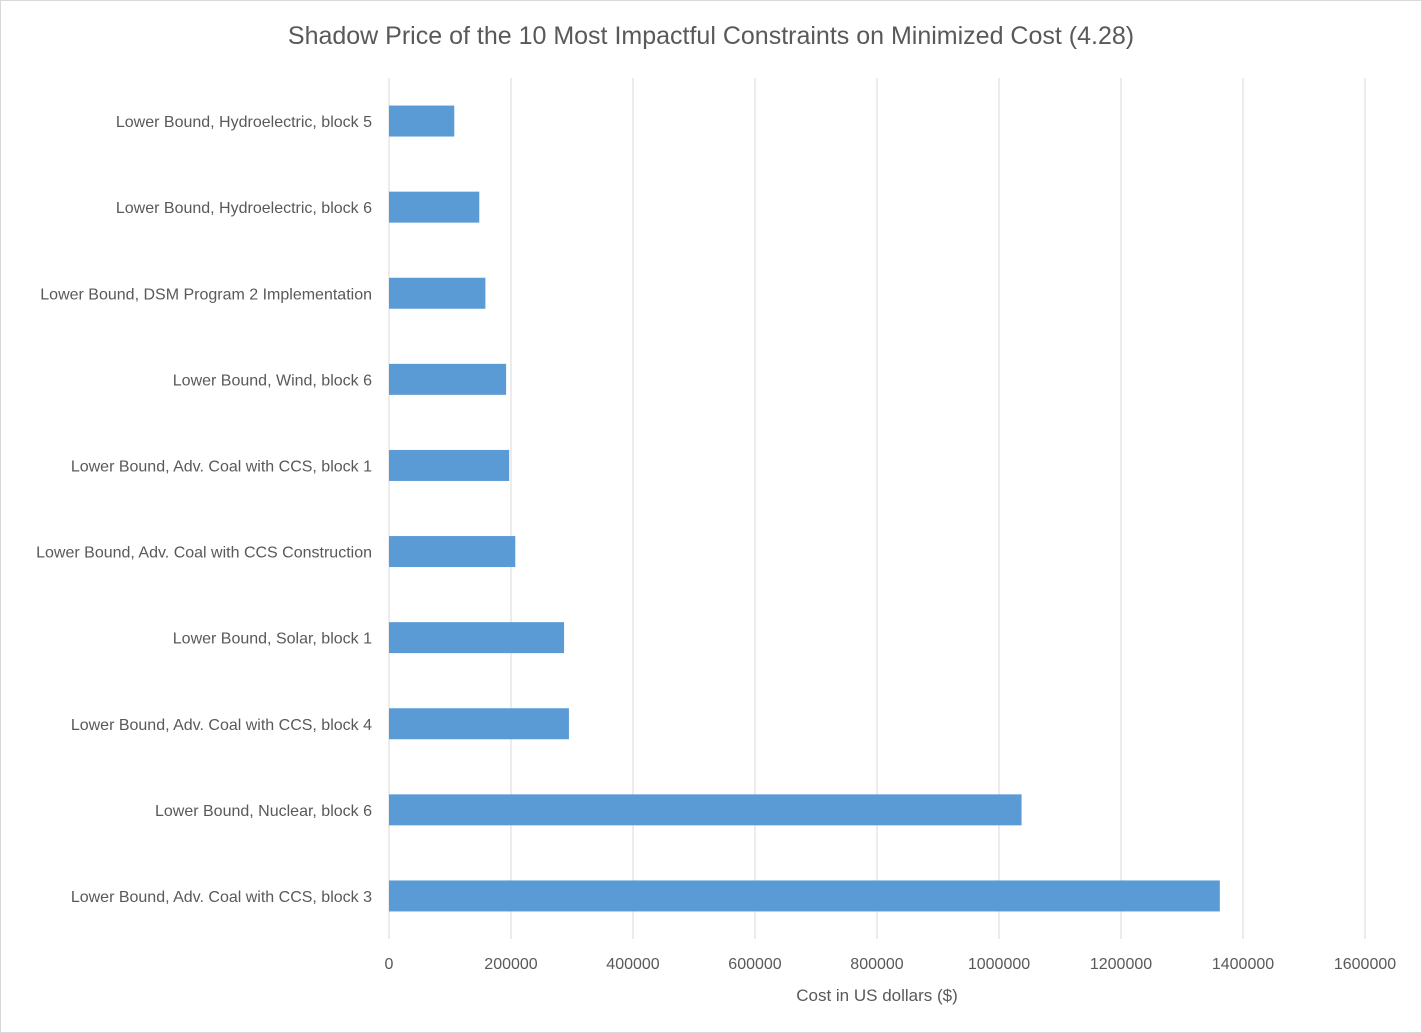 The height and width of the screenshot is (1033, 1422). I want to click on category-label: Lower Bound, Hydroelectric, block 6, so click(244, 208).